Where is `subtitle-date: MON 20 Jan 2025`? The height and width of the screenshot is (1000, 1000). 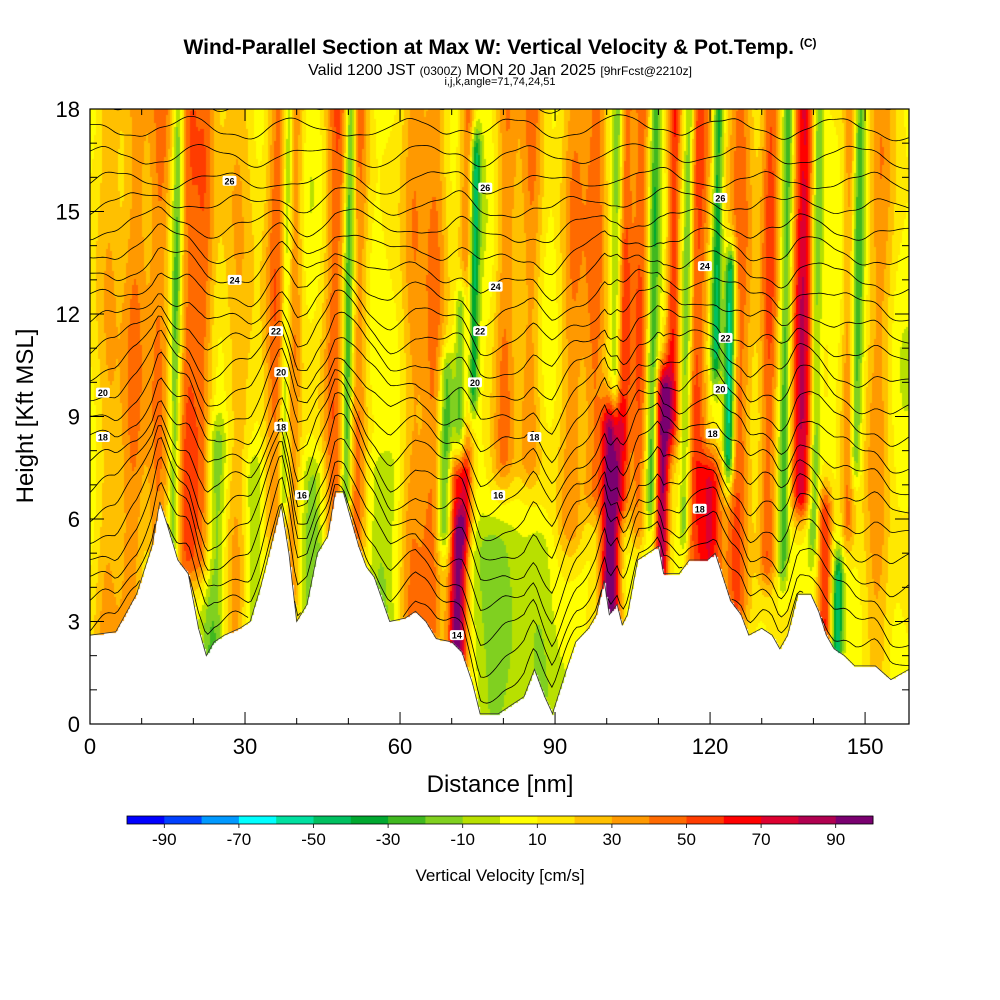 subtitle-date: MON 20 Jan 2025 is located at coordinates (531, 70).